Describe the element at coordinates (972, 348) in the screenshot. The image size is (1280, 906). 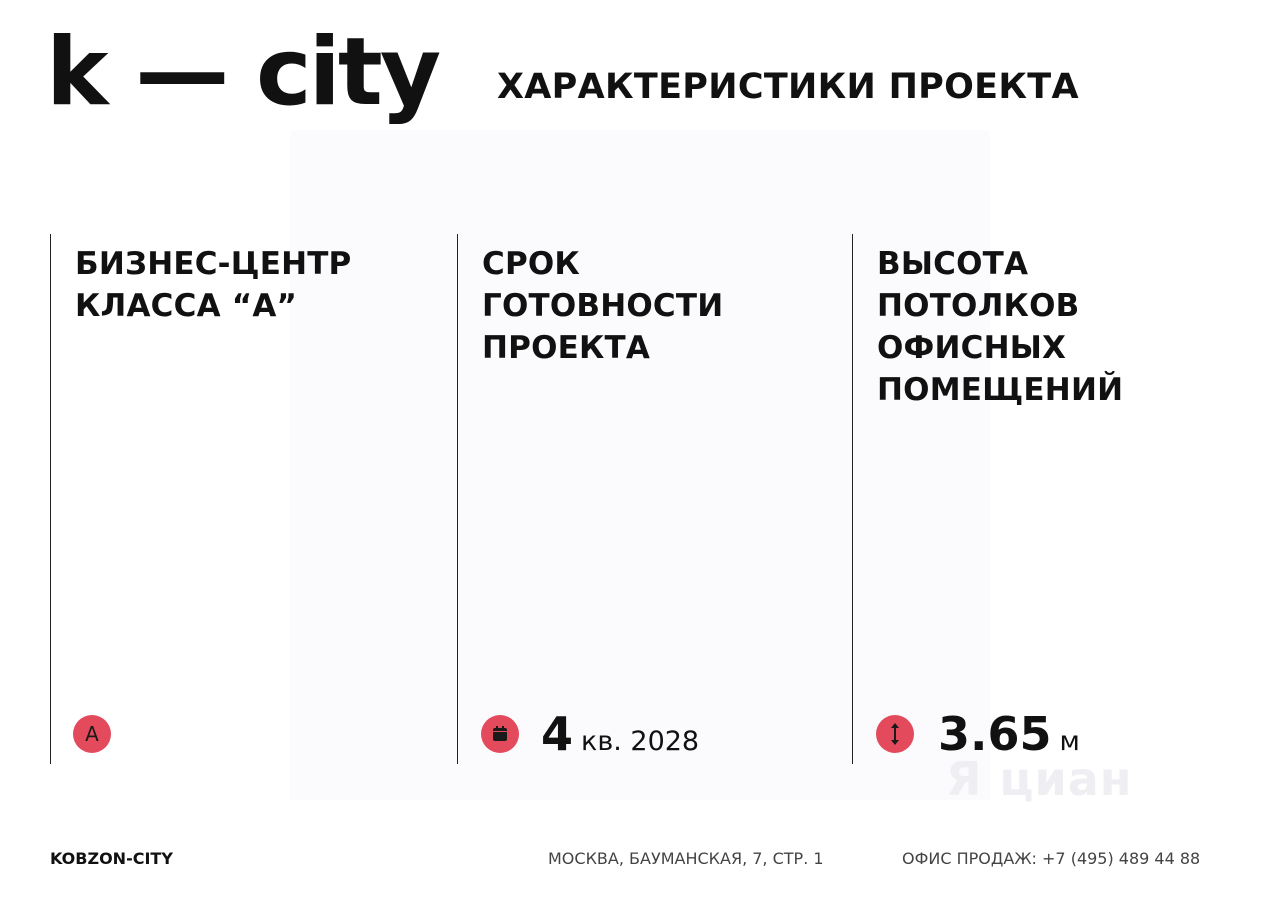
I see `title-line: ОФИСНЫХ` at that location.